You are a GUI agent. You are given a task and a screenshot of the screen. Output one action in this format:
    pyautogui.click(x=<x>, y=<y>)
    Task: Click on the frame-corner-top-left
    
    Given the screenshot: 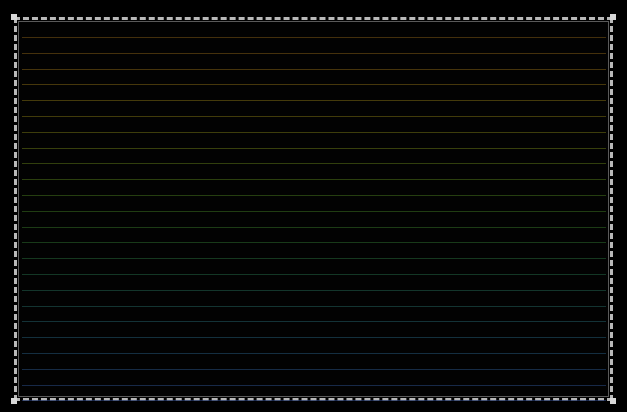 What is the action you would take?
    pyautogui.click(x=14, y=17)
    